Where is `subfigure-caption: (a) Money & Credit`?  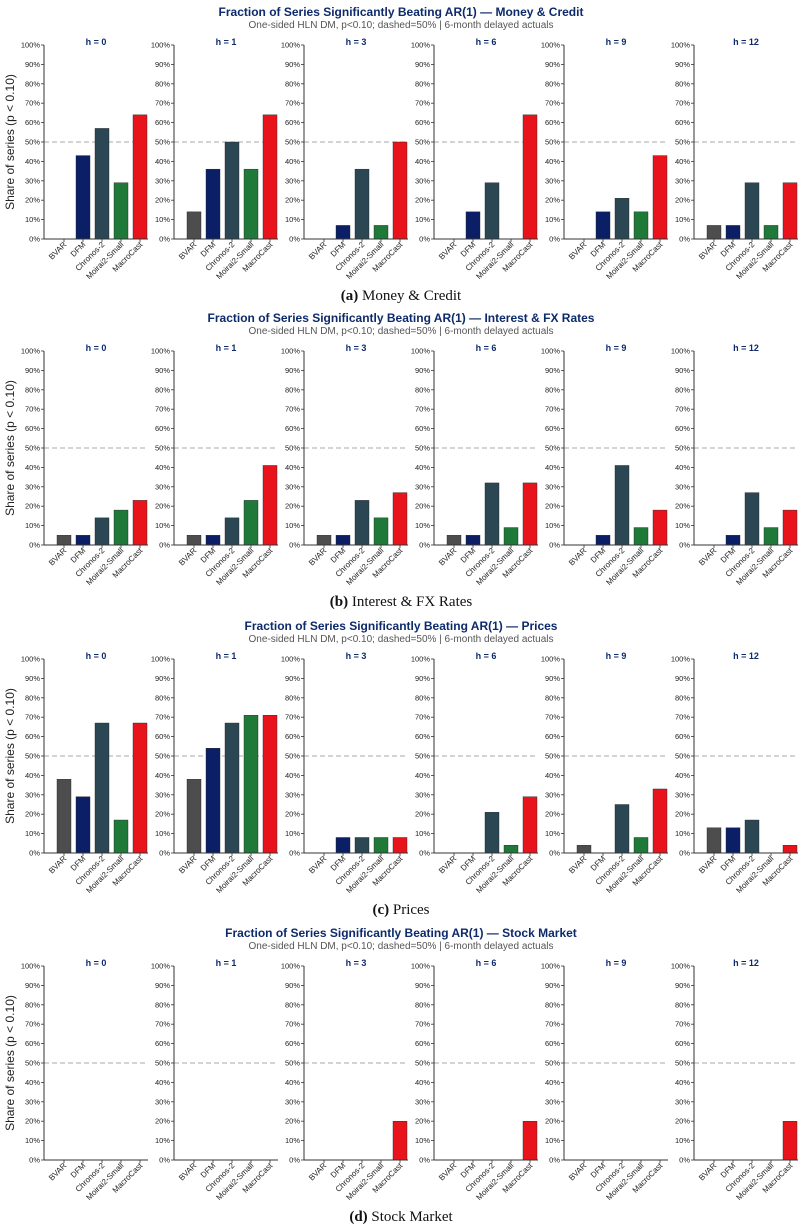
subfigure-caption: (a) Money & Credit is located at coordinates (401, 296).